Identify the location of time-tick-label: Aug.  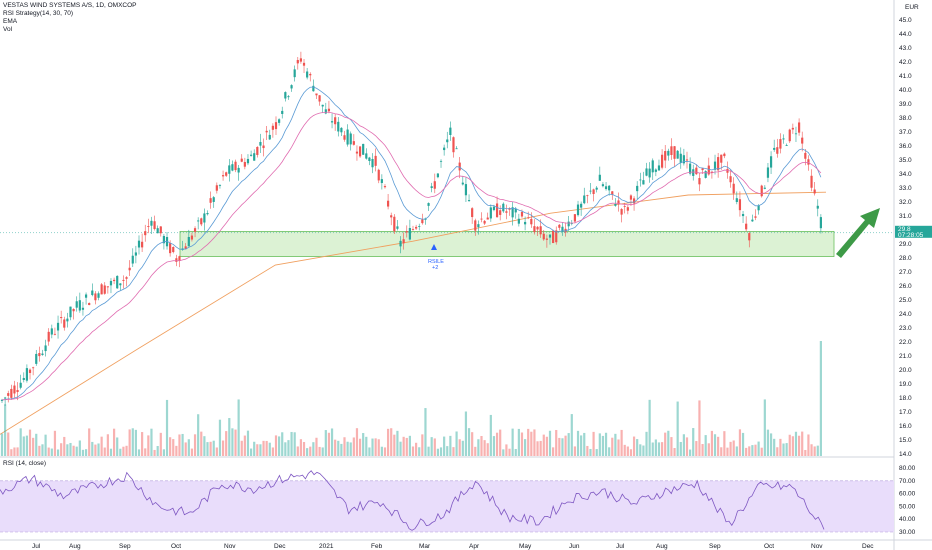
(75, 546).